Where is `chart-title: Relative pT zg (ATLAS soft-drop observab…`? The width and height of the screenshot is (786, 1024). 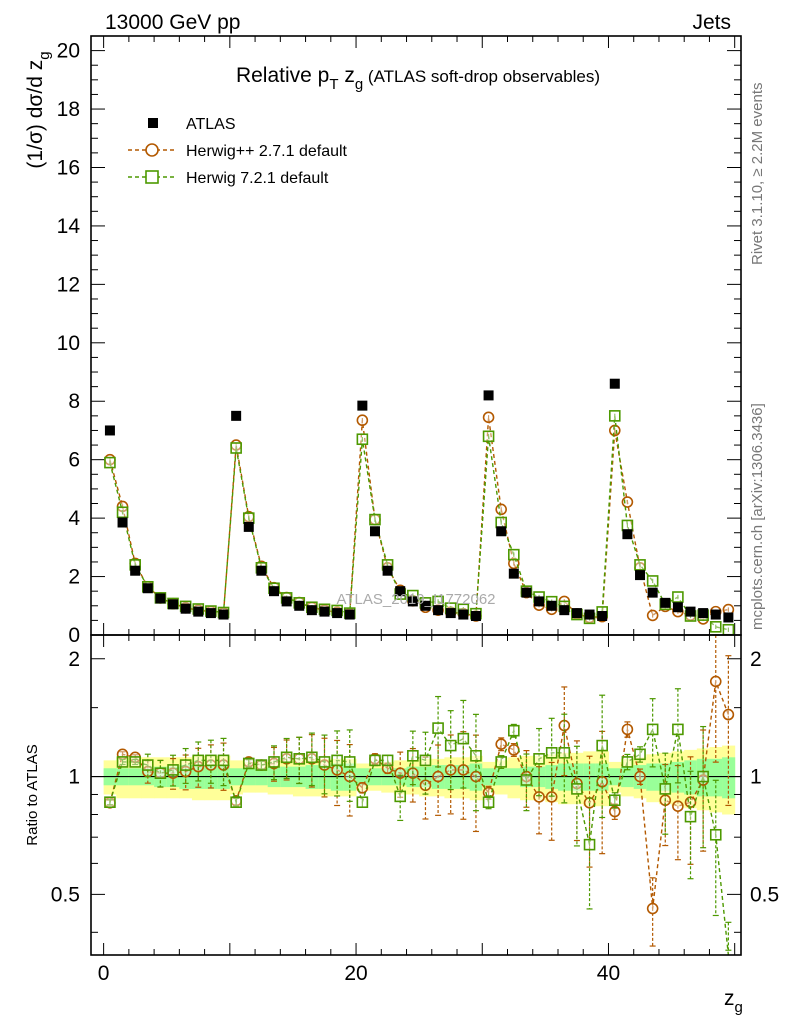
chart-title: Relative pT zg (ATLAS soft-drop observab… is located at coordinates (418, 78).